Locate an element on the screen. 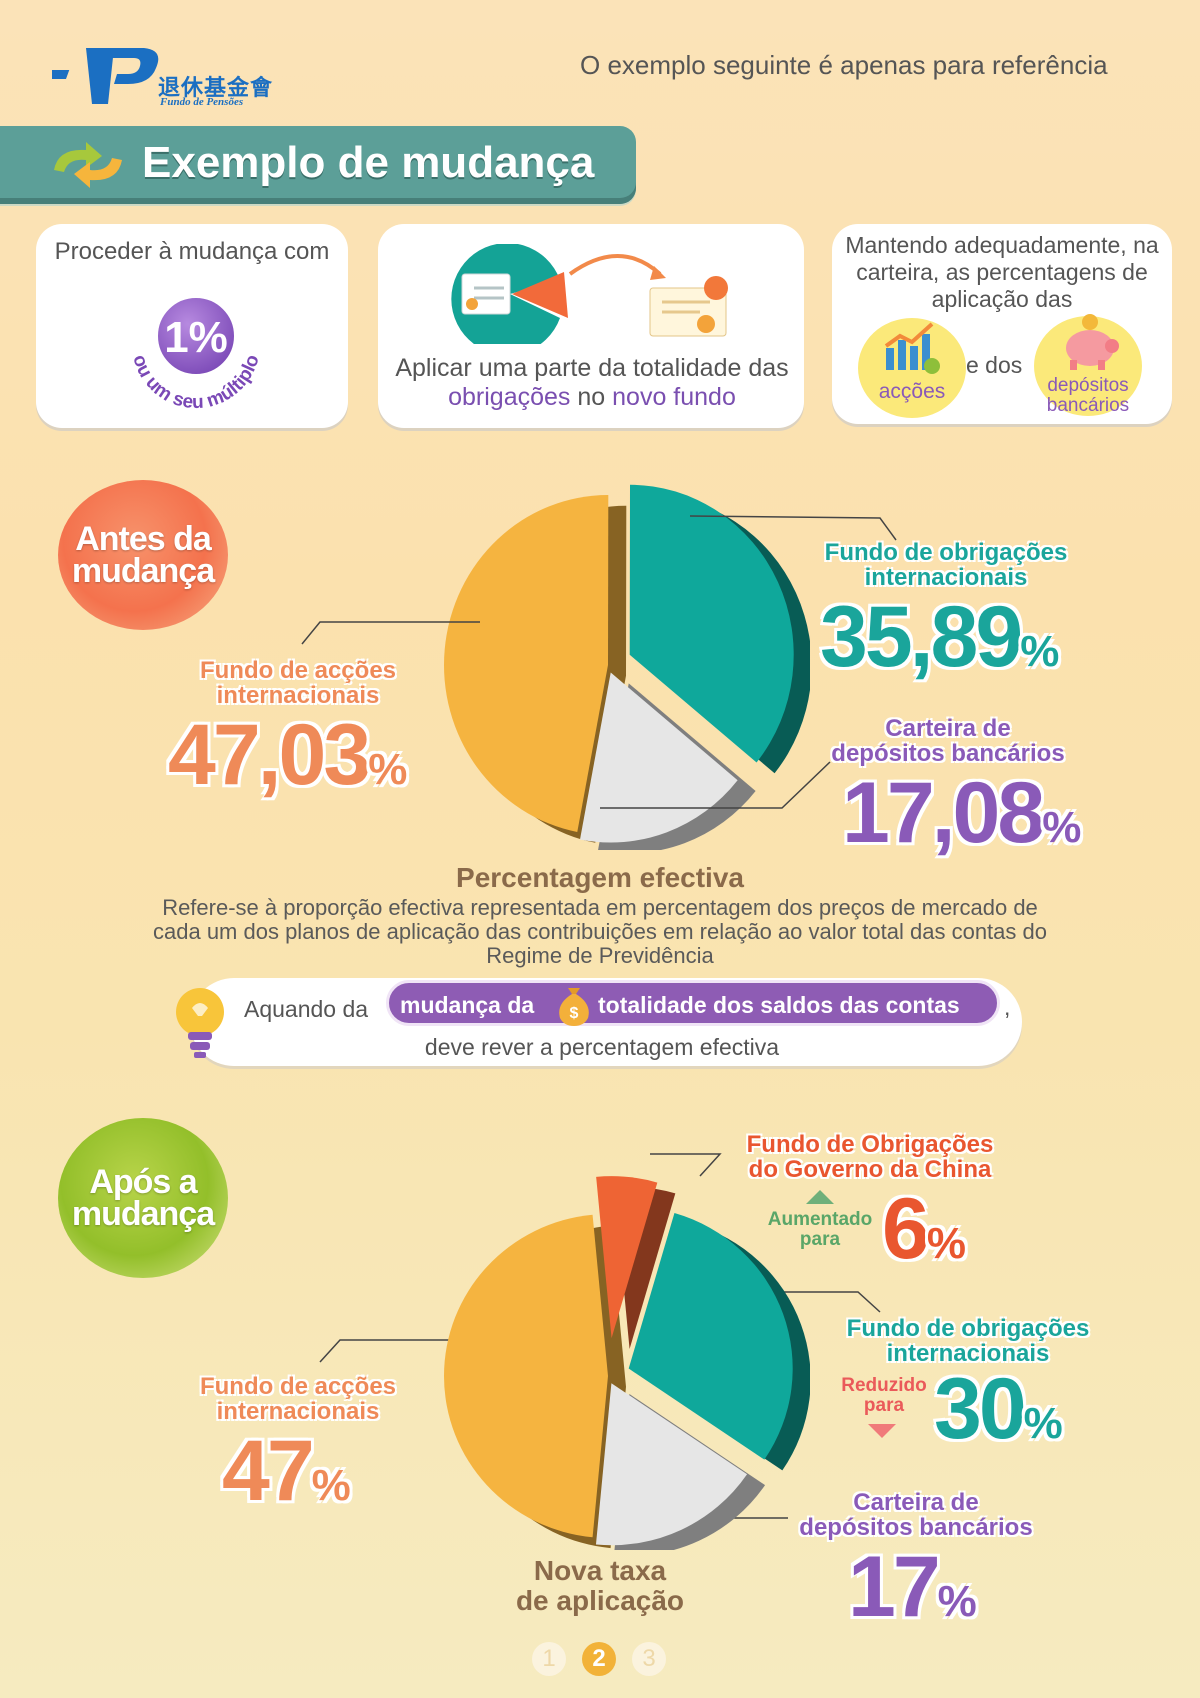 This screenshot has width=1200, height=1698. new-allocation-caption: Nova taxa de aplicação is located at coordinates (600, 1585).